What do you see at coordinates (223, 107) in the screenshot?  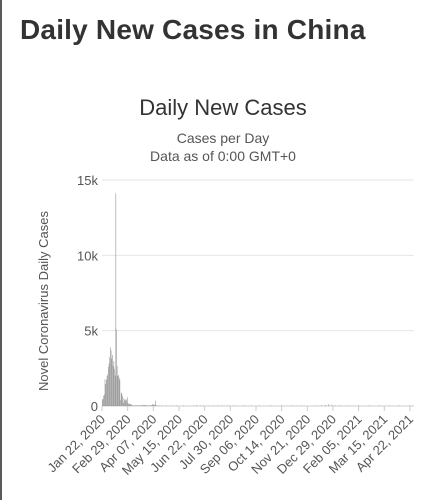 I see `chart-title: Daily New Cases` at bounding box center [223, 107].